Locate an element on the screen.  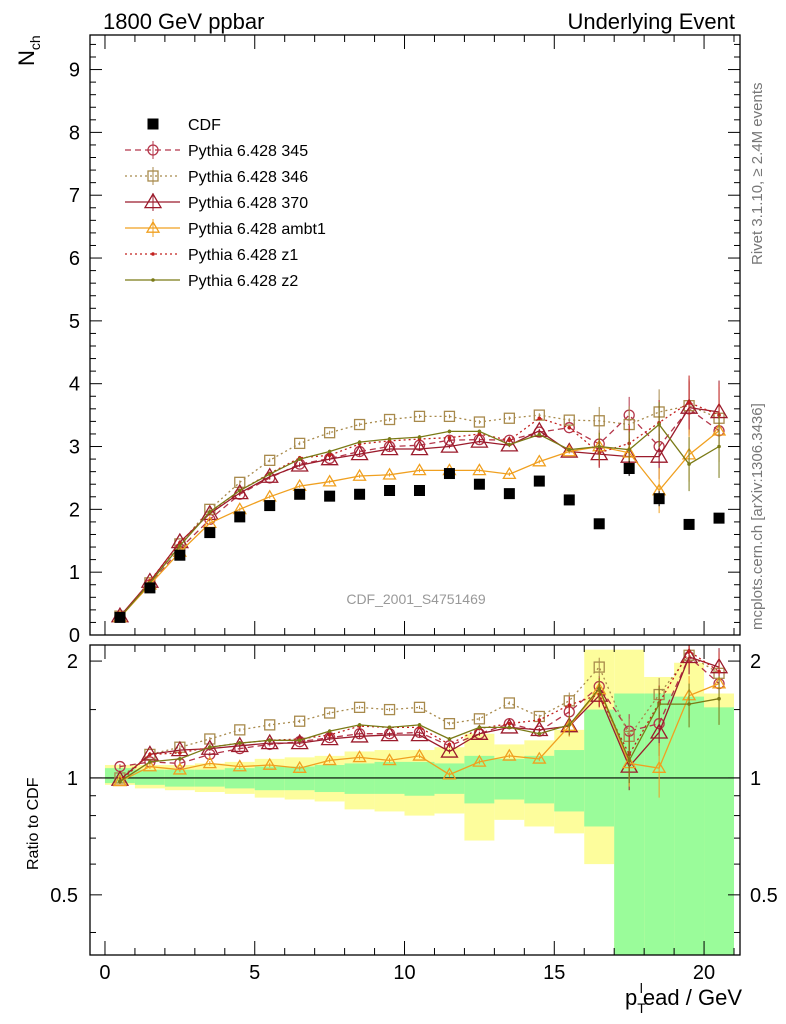
point-p345 is located at coordinates (569, 428).